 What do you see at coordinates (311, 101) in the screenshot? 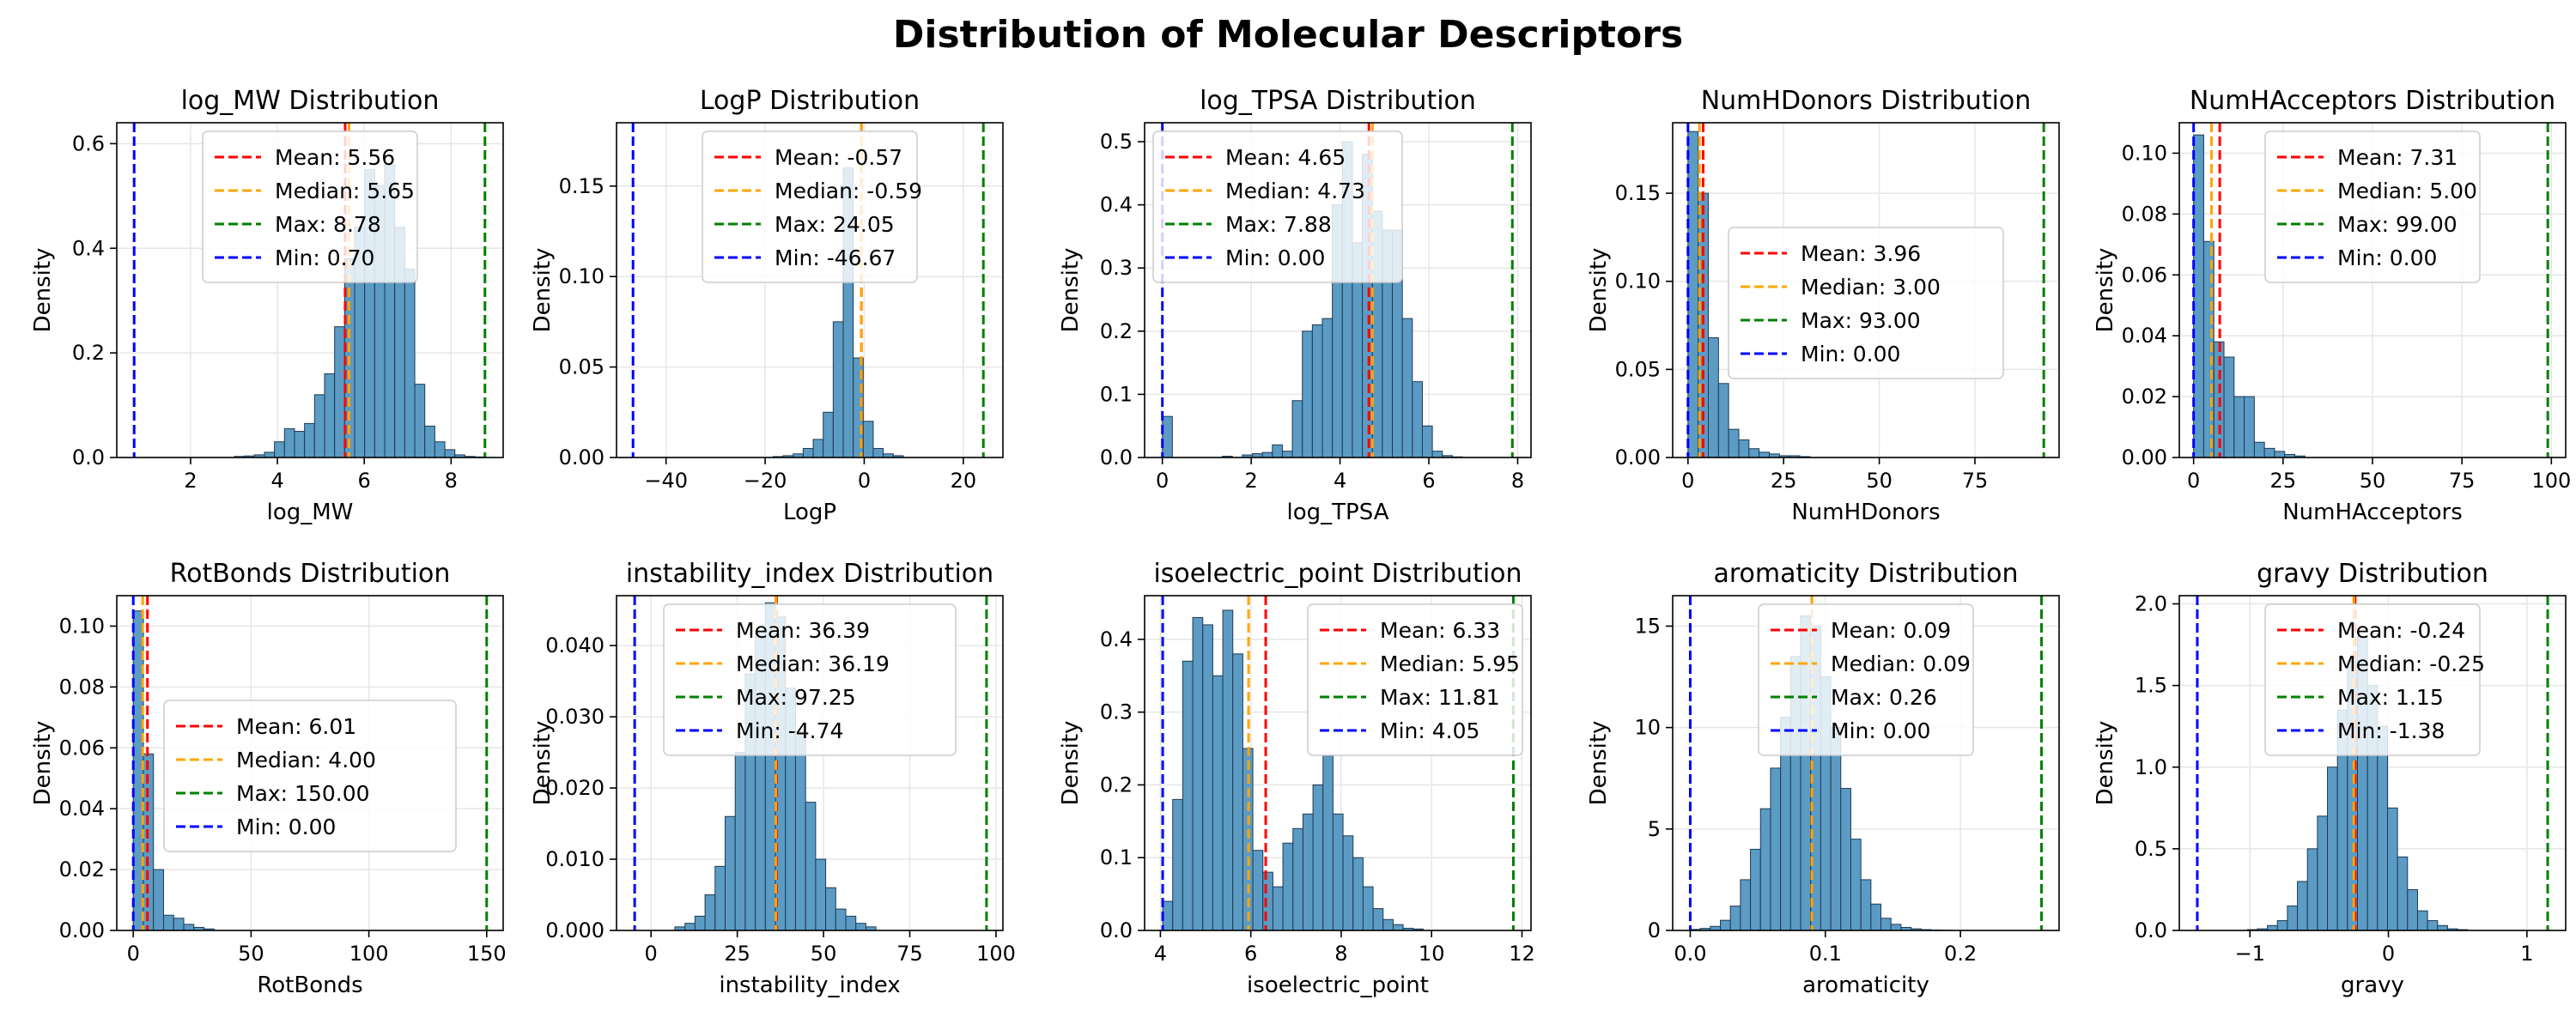
I see `subplot-title: log_MW Distribution` at bounding box center [311, 101].